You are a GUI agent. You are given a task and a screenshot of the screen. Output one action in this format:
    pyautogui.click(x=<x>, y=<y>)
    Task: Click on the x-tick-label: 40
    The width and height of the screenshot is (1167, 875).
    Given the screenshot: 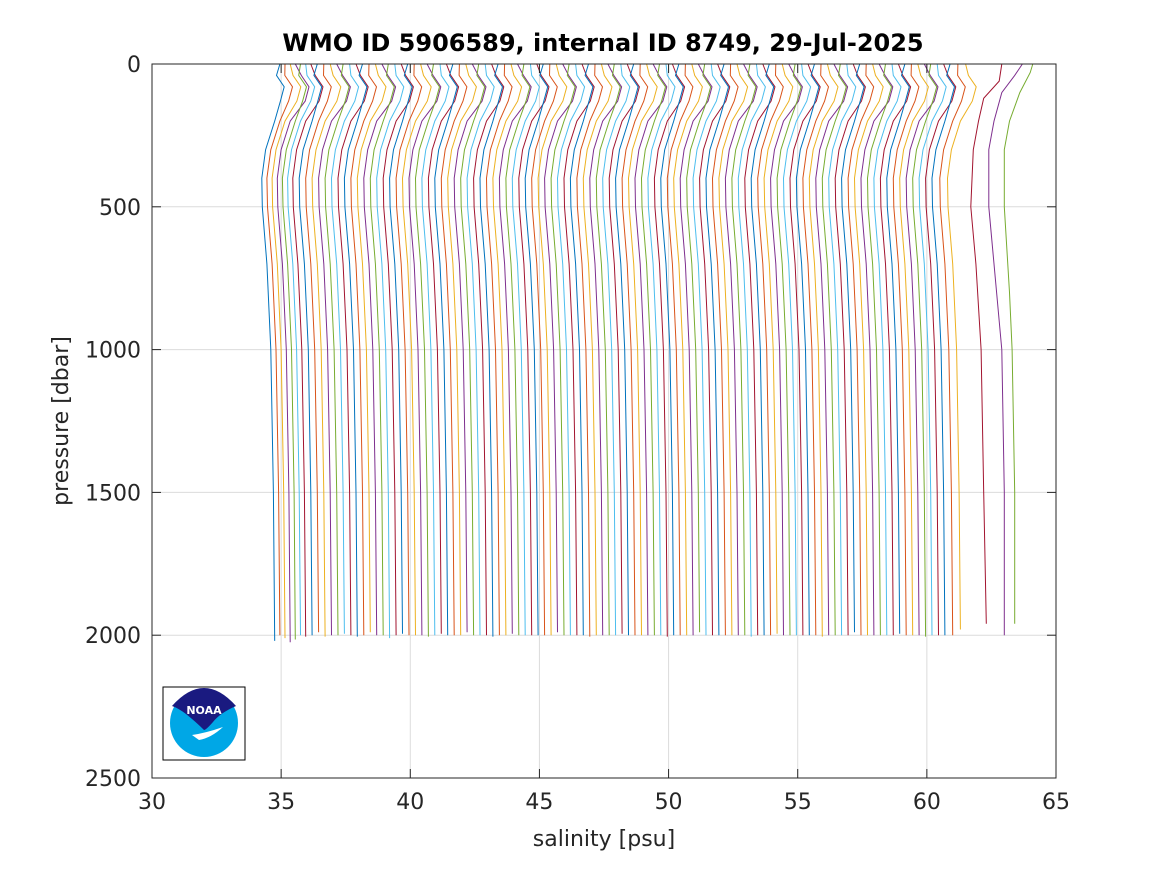 What is the action you would take?
    pyautogui.click(x=410, y=802)
    